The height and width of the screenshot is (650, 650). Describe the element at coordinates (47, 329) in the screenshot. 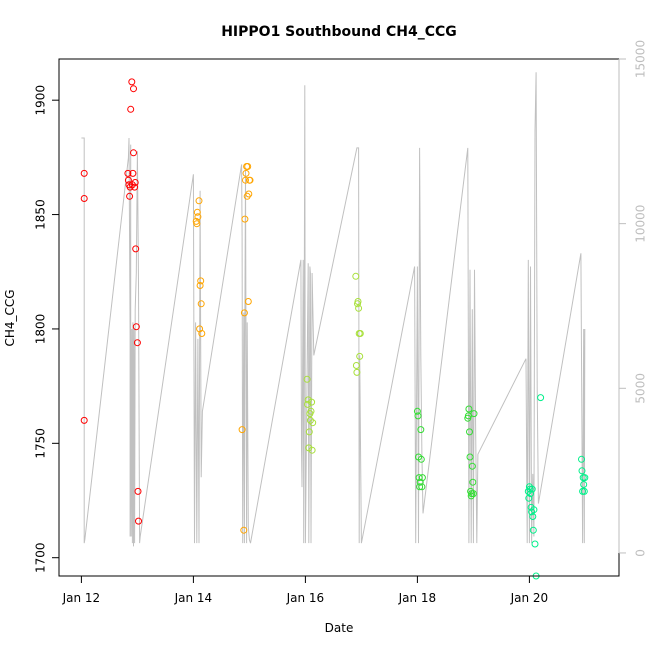

I see `y-axis: 1700 1750 1800 1850 1900` at that location.